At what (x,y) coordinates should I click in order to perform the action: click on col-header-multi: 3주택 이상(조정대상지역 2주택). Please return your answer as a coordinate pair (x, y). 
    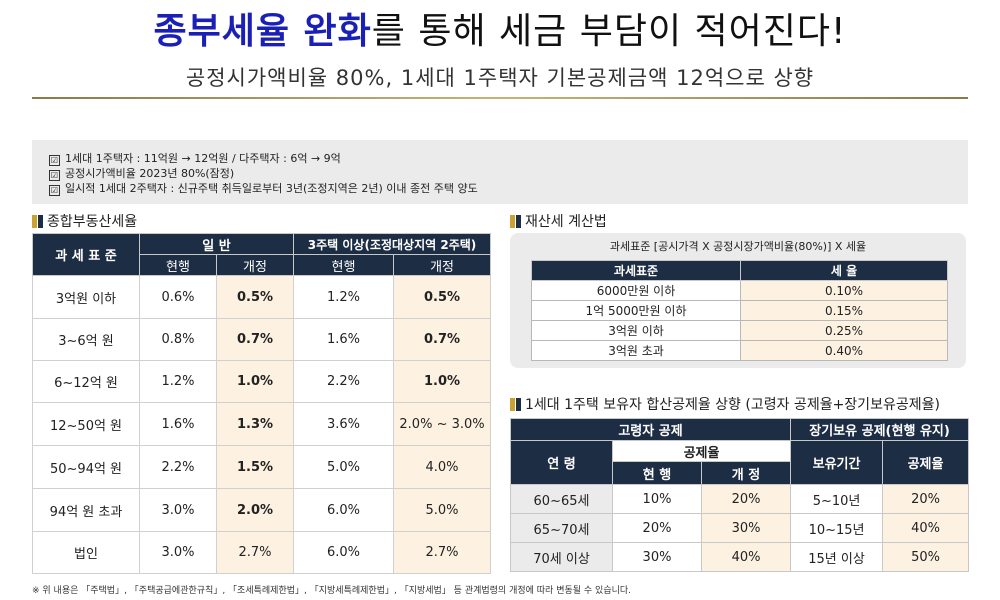
    Looking at the image, I should click on (392, 244).